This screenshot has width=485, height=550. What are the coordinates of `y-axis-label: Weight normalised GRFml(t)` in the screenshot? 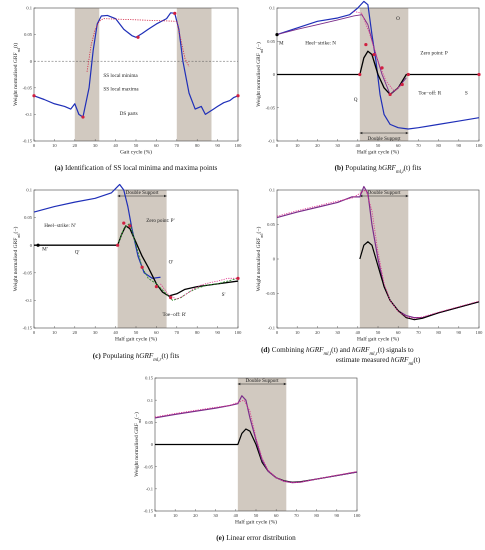 It's located at (16, 74).